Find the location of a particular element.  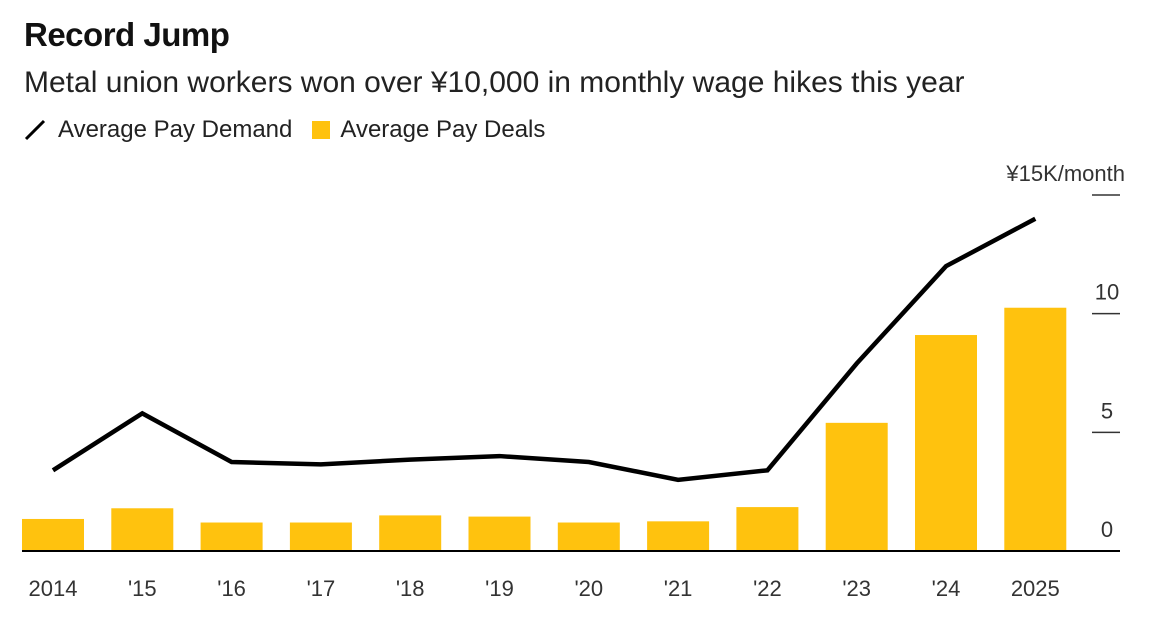

x-tick-label-3: '17 is located at coordinates (321, 588).